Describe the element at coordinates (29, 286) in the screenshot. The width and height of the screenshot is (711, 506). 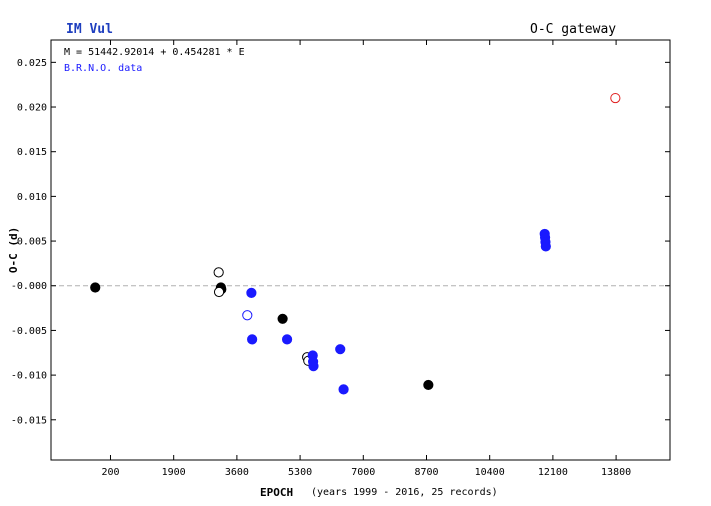
I see `y-tick-label: -0.000` at that location.